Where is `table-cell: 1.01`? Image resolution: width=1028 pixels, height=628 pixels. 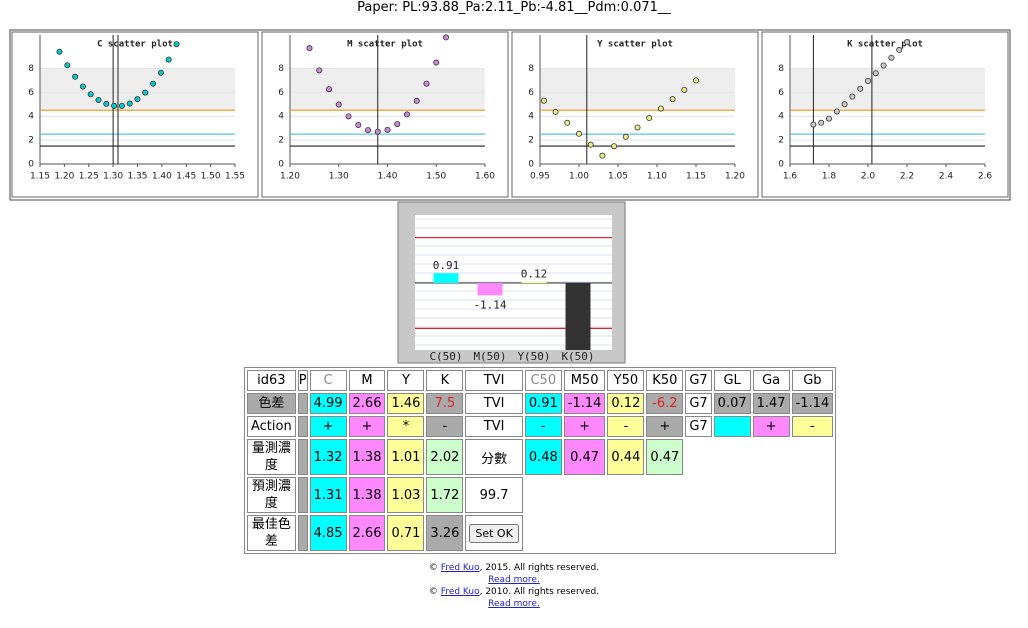
table-cell: 1.01 is located at coordinates (406, 457).